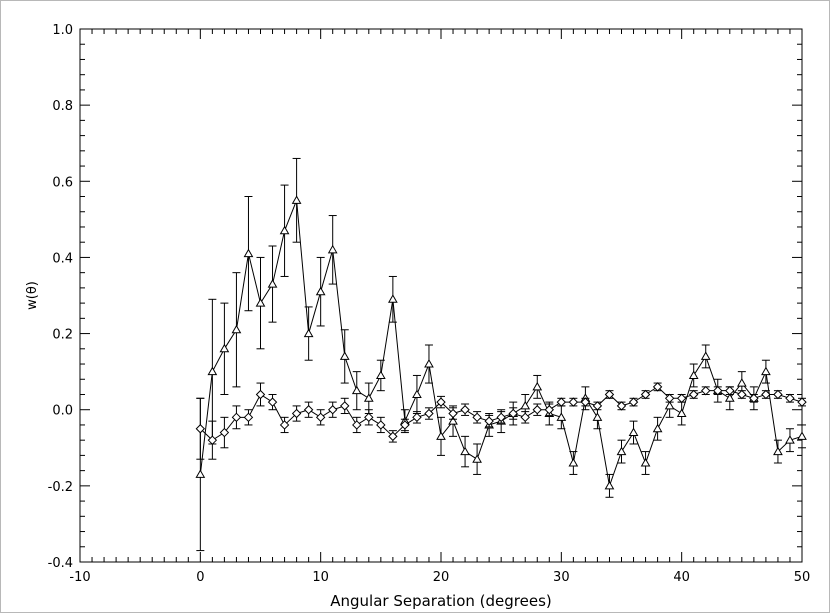 This screenshot has height=613, width=830. I want to click on y-tick-label: 0.6, so click(62, 182).